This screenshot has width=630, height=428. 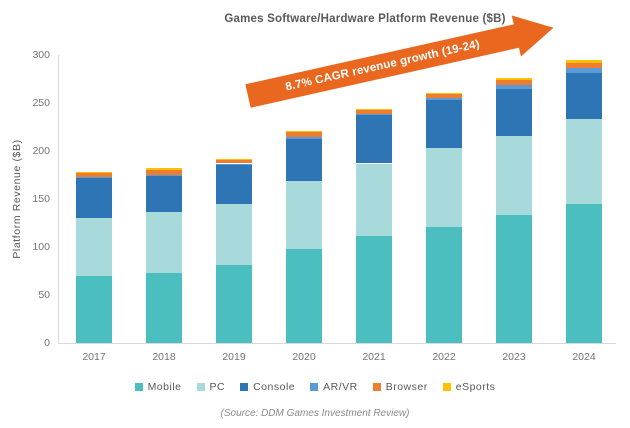 I want to click on legend-item-browser: Browser, so click(x=400, y=387).